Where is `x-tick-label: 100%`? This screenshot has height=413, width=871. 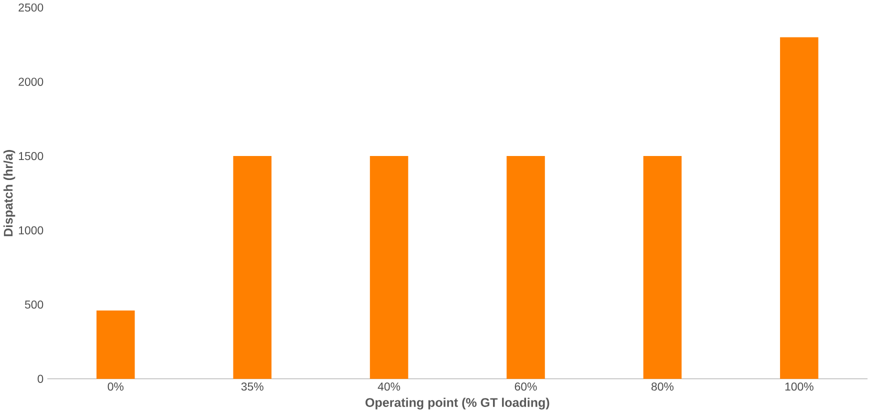
x-tick-label: 100% is located at coordinates (799, 386).